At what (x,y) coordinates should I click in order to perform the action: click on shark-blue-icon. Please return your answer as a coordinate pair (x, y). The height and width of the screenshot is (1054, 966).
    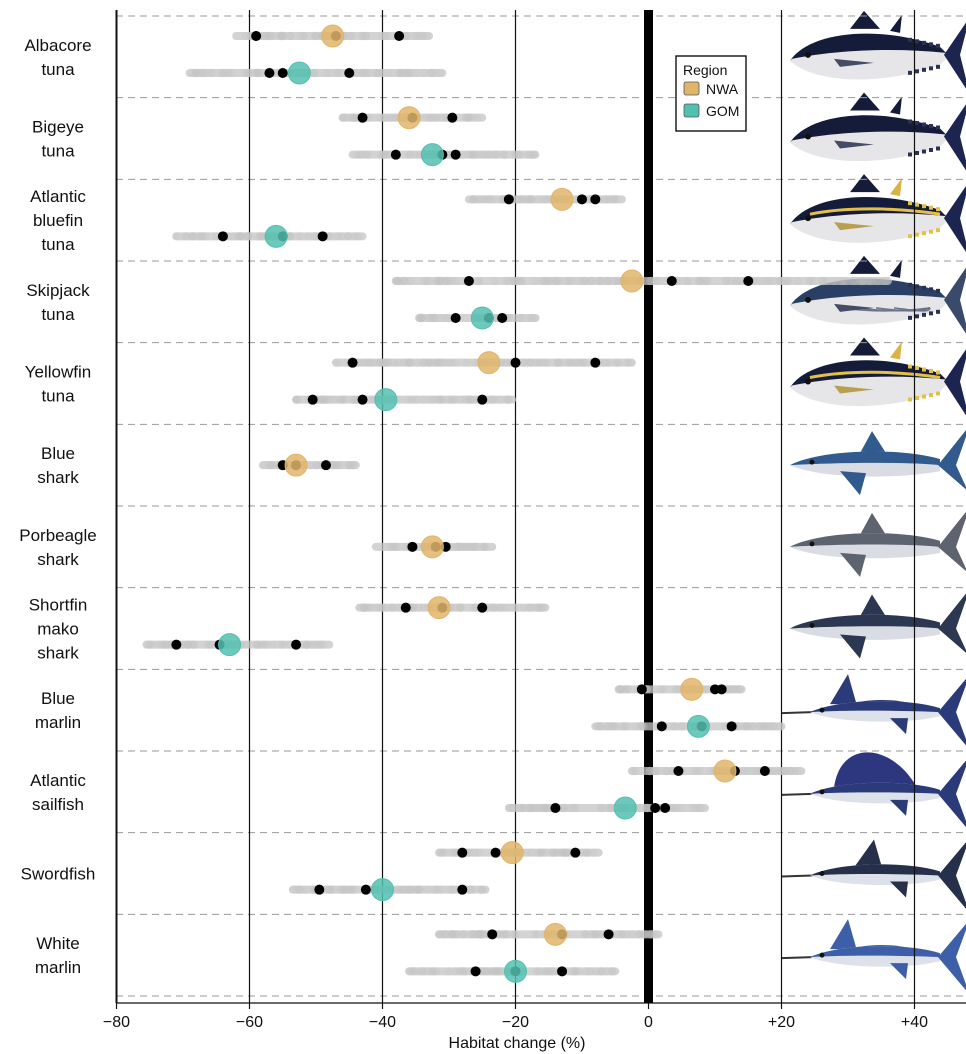
    Looking at the image, I should click on (878, 463).